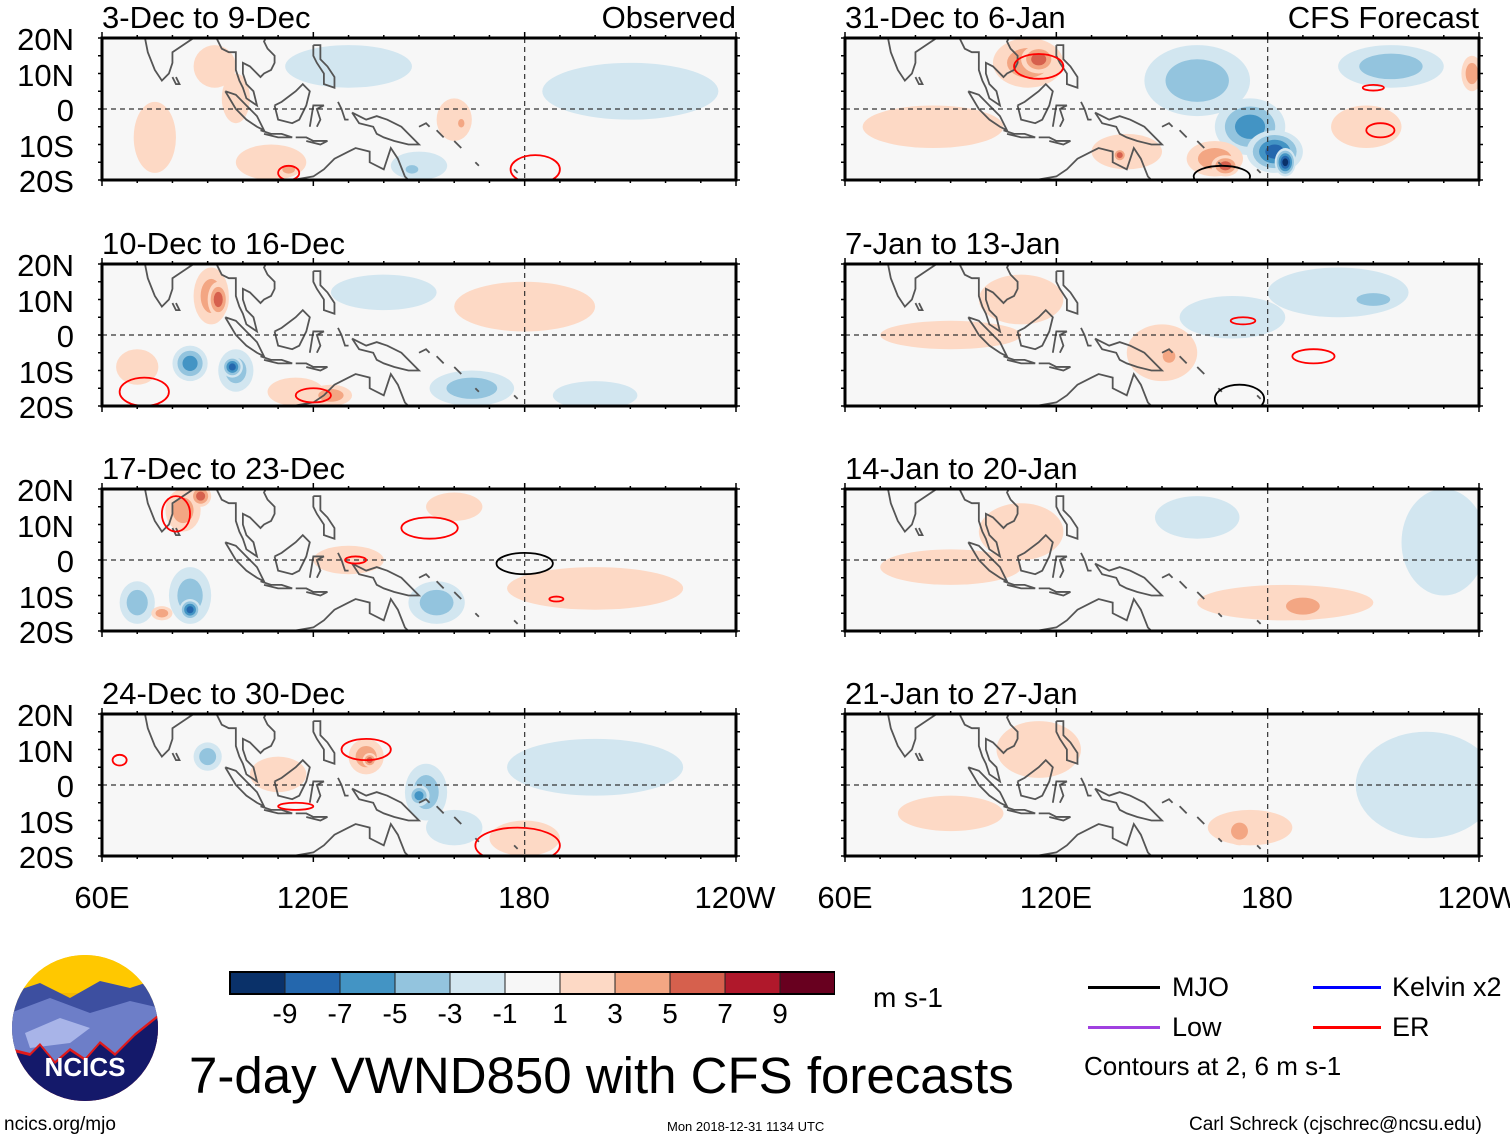 This screenshot has width=1510, height=1142. Describe the element at coordinates (46, 632) in the screenshot. I see `lat-tick-label: 20S` at that location.